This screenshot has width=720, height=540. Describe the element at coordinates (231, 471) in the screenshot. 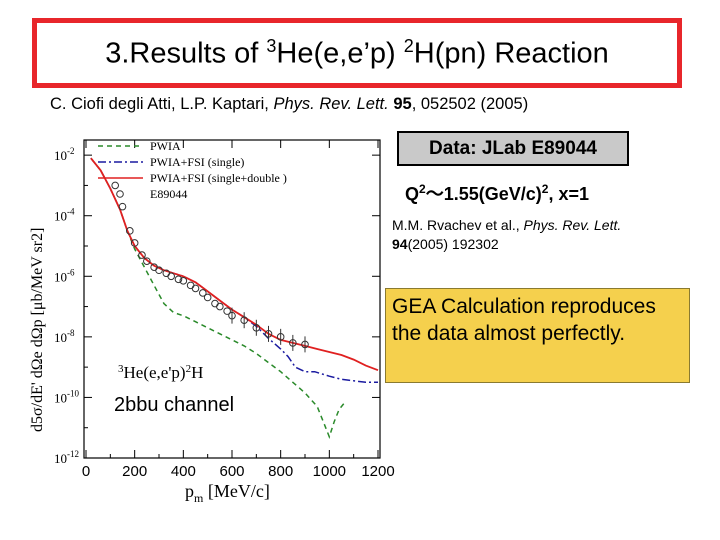

I see `x-tick-label: 600` at that location.